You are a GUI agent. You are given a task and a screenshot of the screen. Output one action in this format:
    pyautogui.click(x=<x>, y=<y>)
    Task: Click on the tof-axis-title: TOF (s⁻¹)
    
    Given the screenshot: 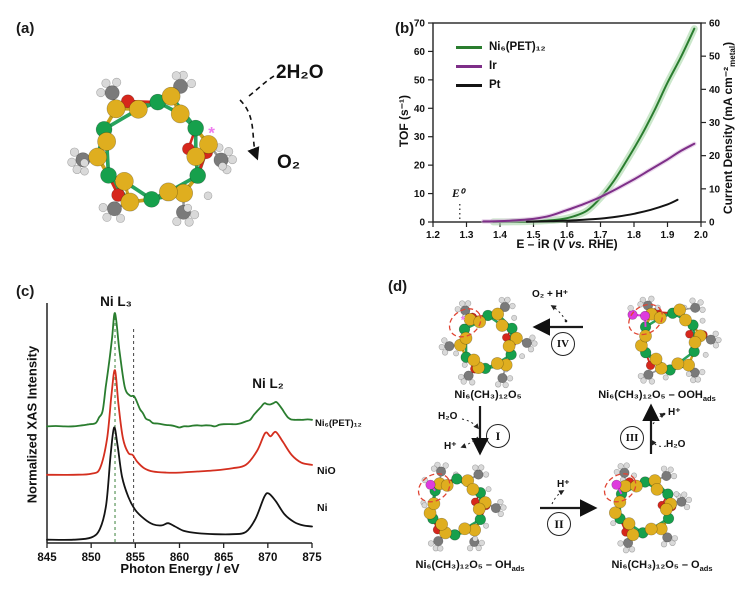 What is the action you would take?
    pyautogui.click(x=404, y=121)
    